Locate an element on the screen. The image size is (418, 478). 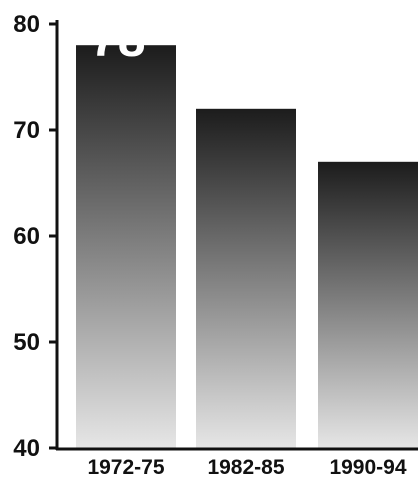
data-label-value: 72 is located at coordinates (234, 81).